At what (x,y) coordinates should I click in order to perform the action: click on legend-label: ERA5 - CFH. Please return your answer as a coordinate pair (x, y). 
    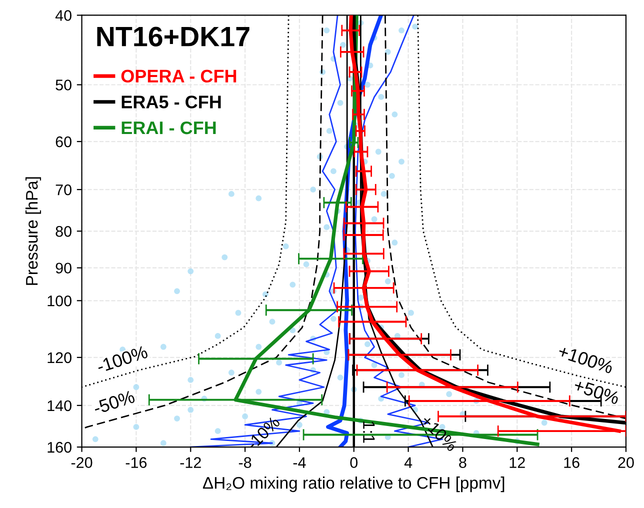
    Looking at the image, I should click on (171, 102).